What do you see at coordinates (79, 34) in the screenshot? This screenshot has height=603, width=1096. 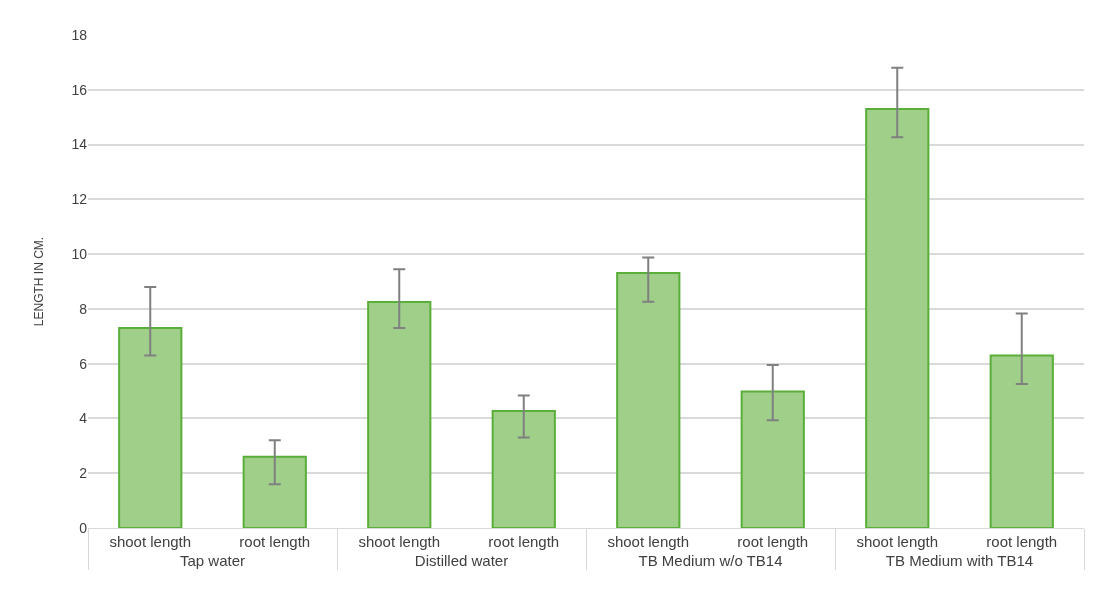 I see `y-tick-label: 18` at bounding box center [79, 34].